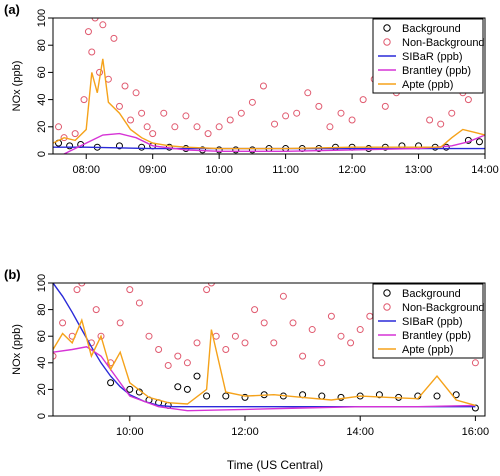 This screenshot has height=476, width=500. I want to click on x-tick-label: 14:00, so click(360, 432).